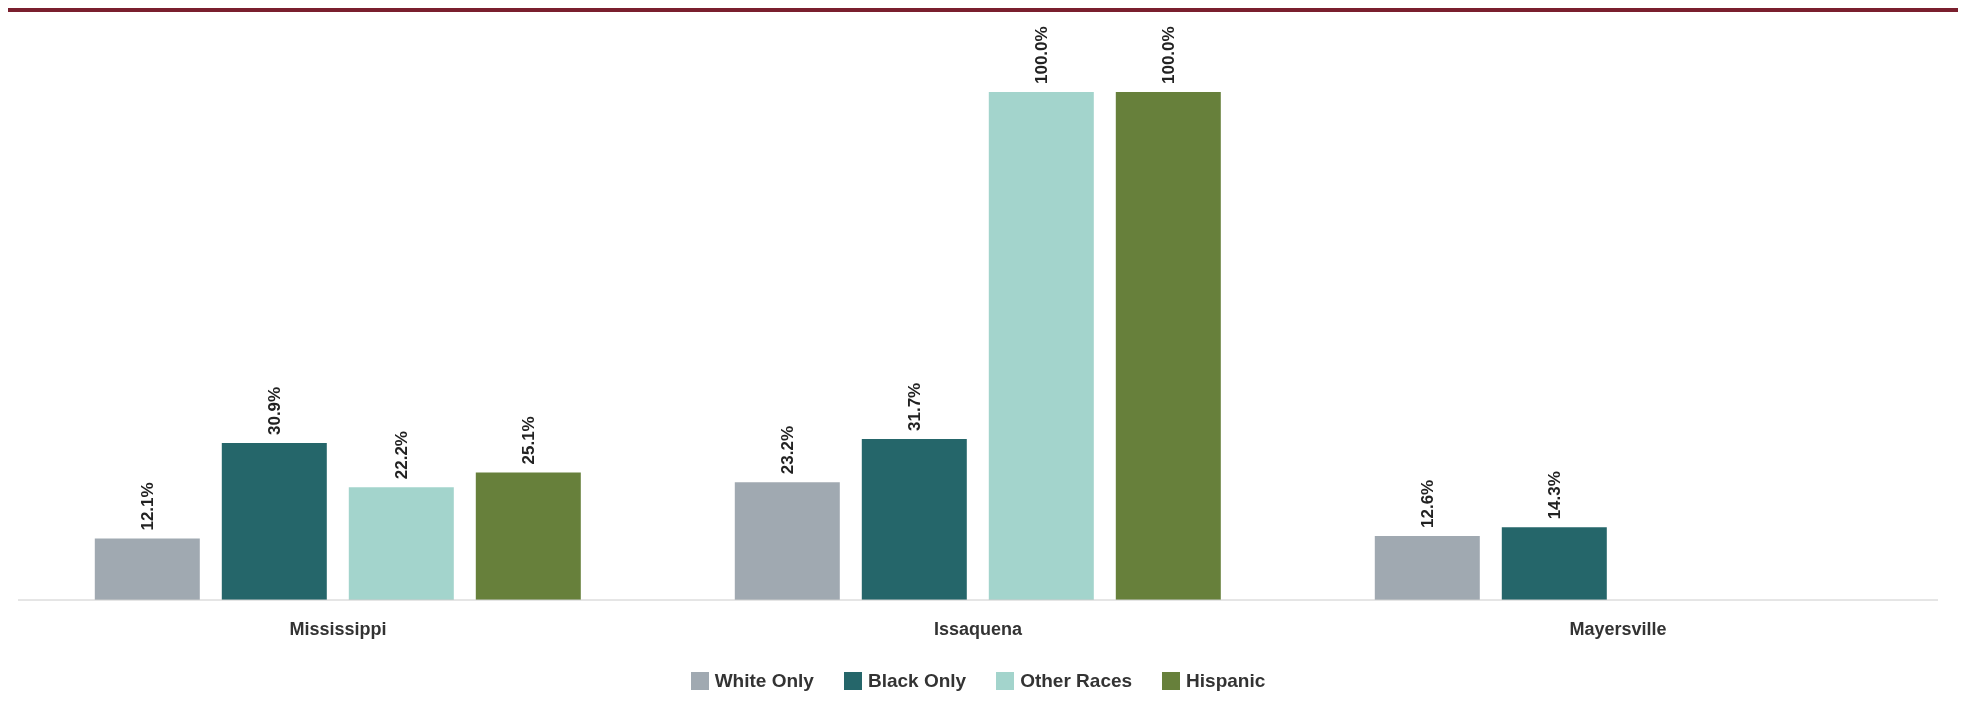  Describe the element at coordinates (1428, 503) in the screenshot. I see `data-label: 12.6%` at that location.